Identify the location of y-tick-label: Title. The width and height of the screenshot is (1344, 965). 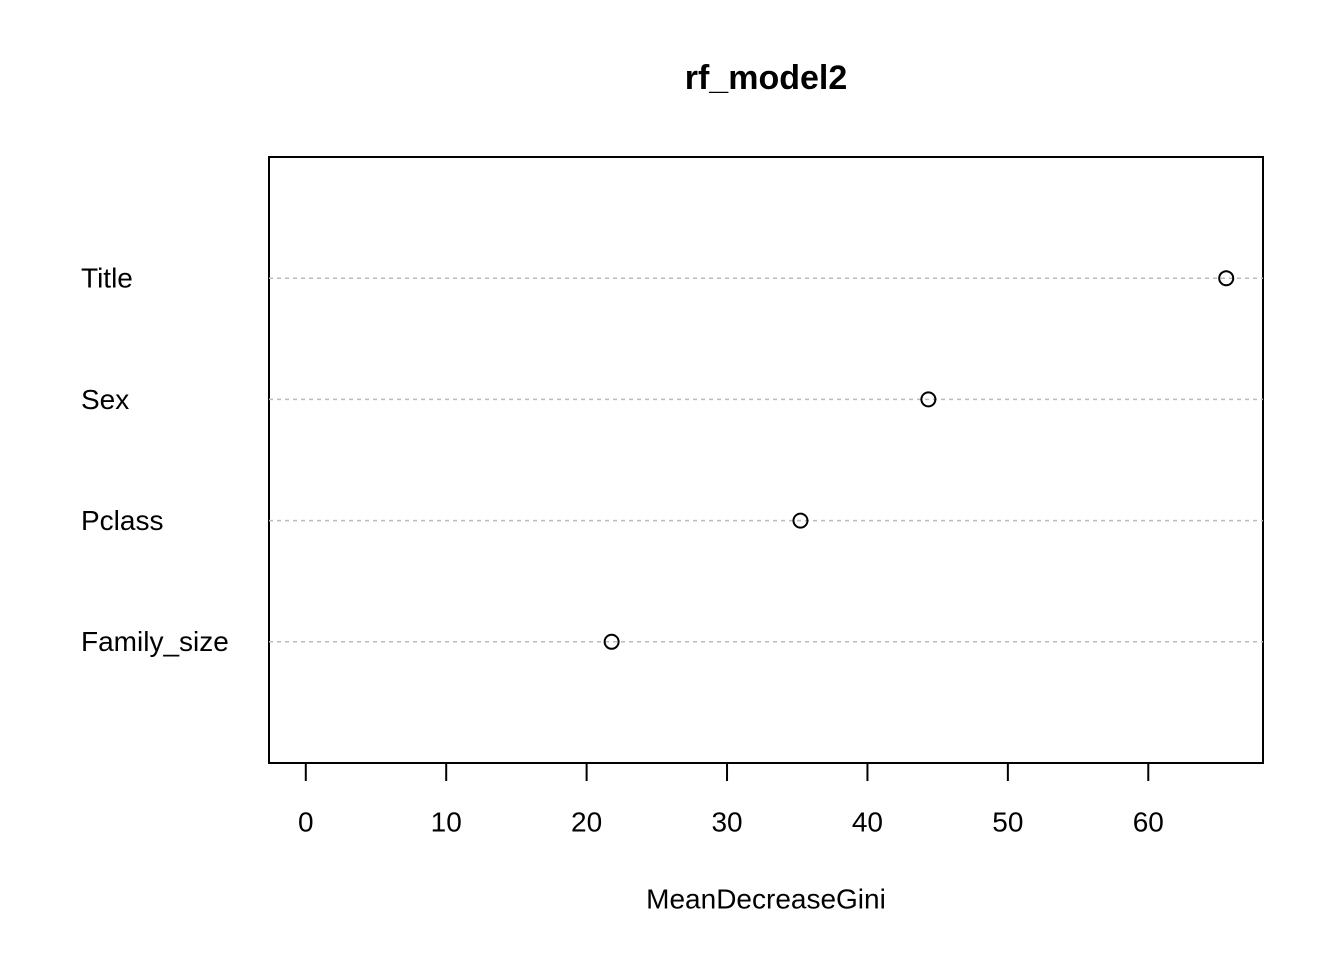
(107, 278).